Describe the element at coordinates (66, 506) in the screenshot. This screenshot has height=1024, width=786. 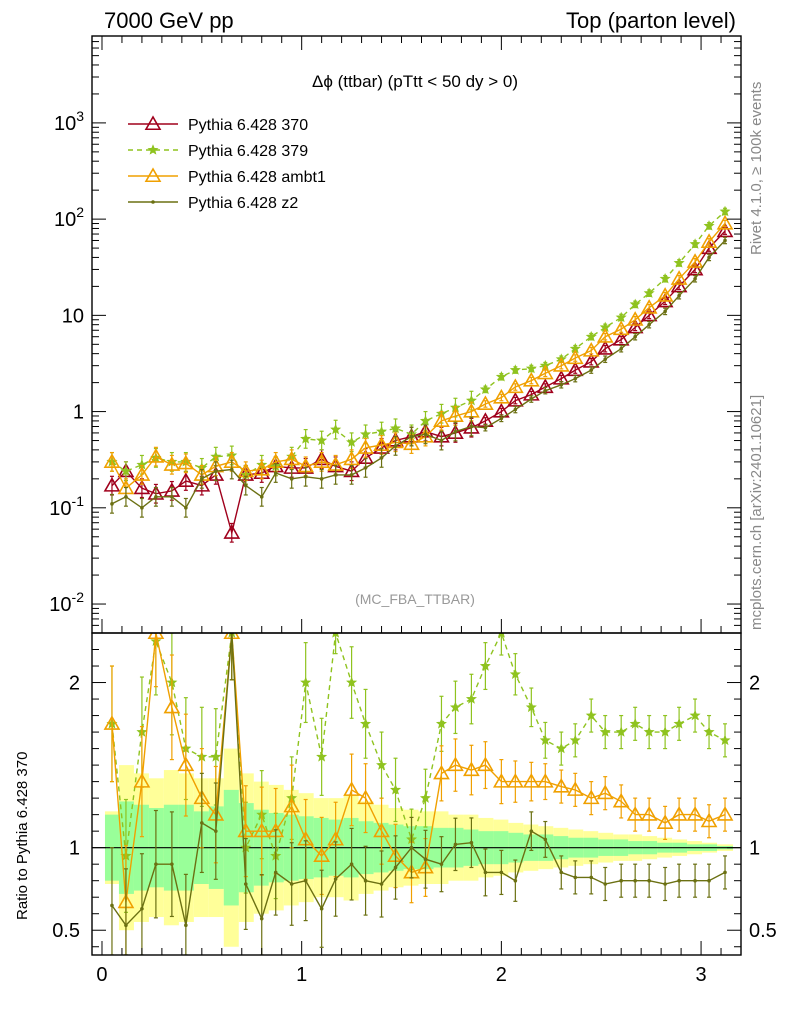
I see `y-tick-label: 10⁻¹` at that location.